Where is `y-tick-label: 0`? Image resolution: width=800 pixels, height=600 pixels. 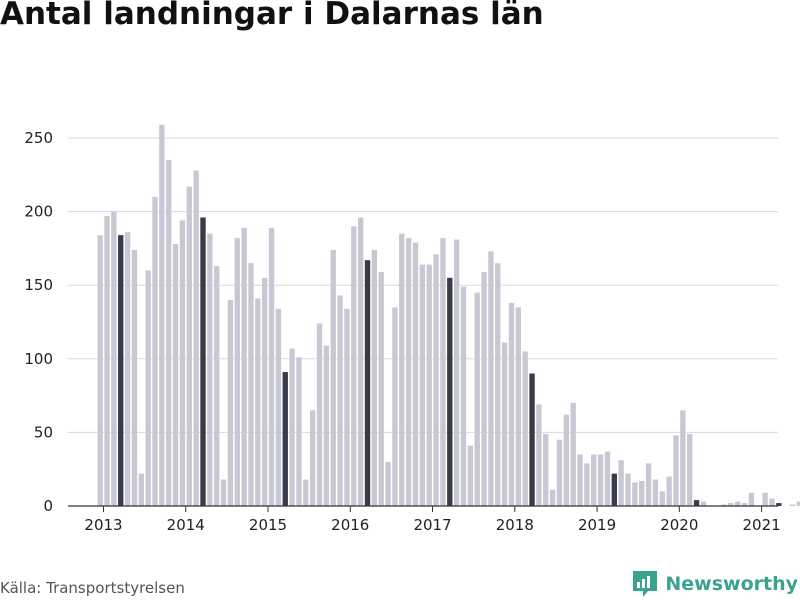
y-tick-label: 0 is located at coordinates (48, 506).